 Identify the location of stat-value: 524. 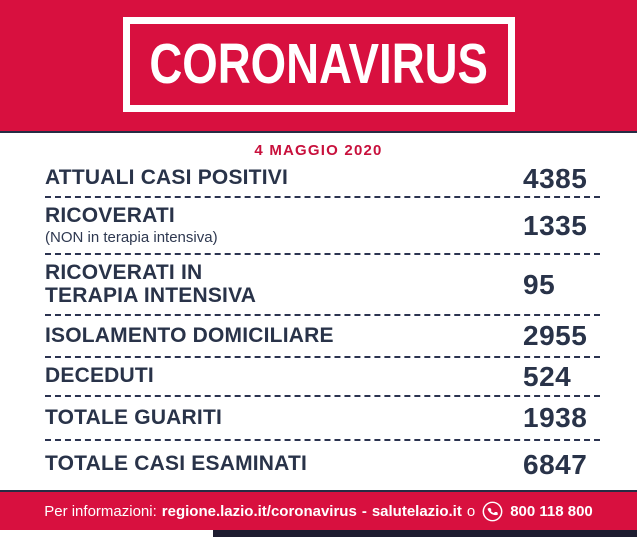
(547, 376).